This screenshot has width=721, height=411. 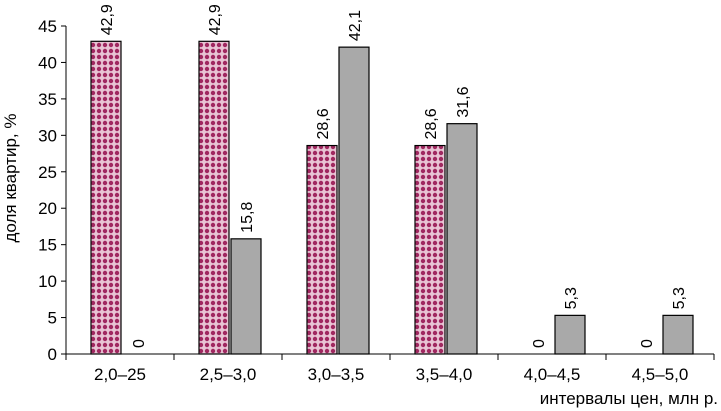 I want to click on x-tick-label: 3,5–4,0, so click(x=444, y=374).